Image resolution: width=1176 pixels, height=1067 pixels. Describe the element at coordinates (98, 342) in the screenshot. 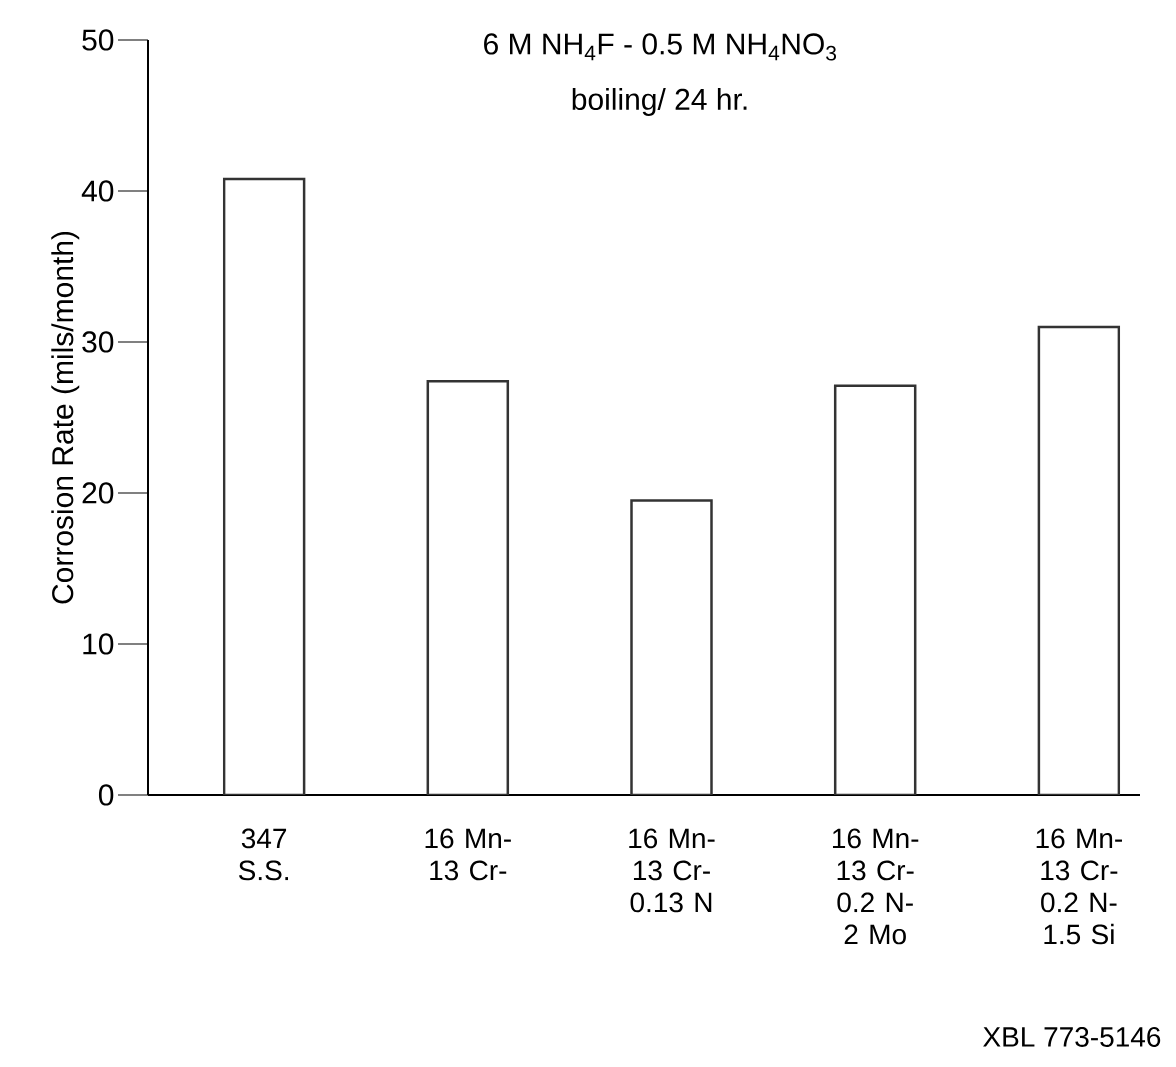

I see `y-tick-label: 30` at that location.